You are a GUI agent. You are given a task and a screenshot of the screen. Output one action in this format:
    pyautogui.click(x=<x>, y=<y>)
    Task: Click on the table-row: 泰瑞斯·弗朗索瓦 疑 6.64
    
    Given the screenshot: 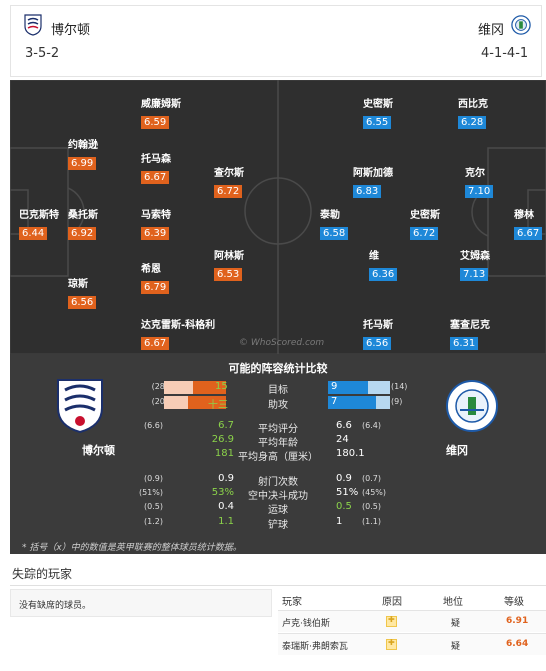 What is the action you would take?
    pyautogui.click(x=412, y=644)
    